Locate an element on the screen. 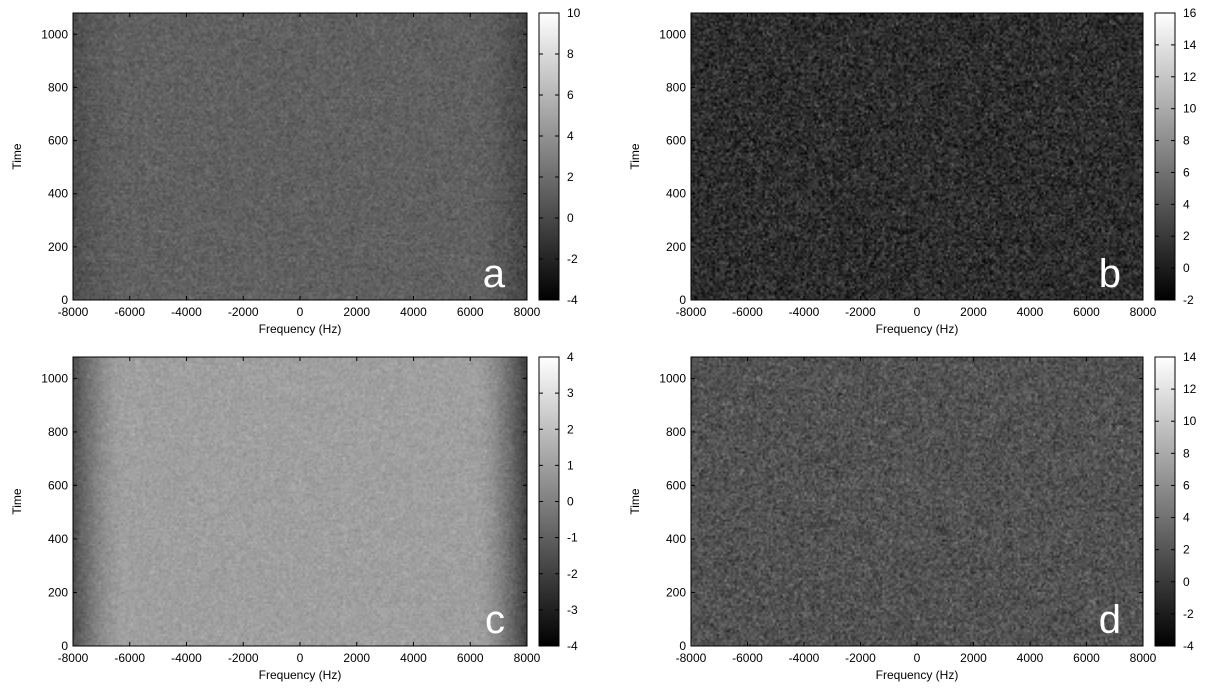 The height and width of the screenshot is (688, 1206). panel-letter: a is located at coordinates (494, 274).